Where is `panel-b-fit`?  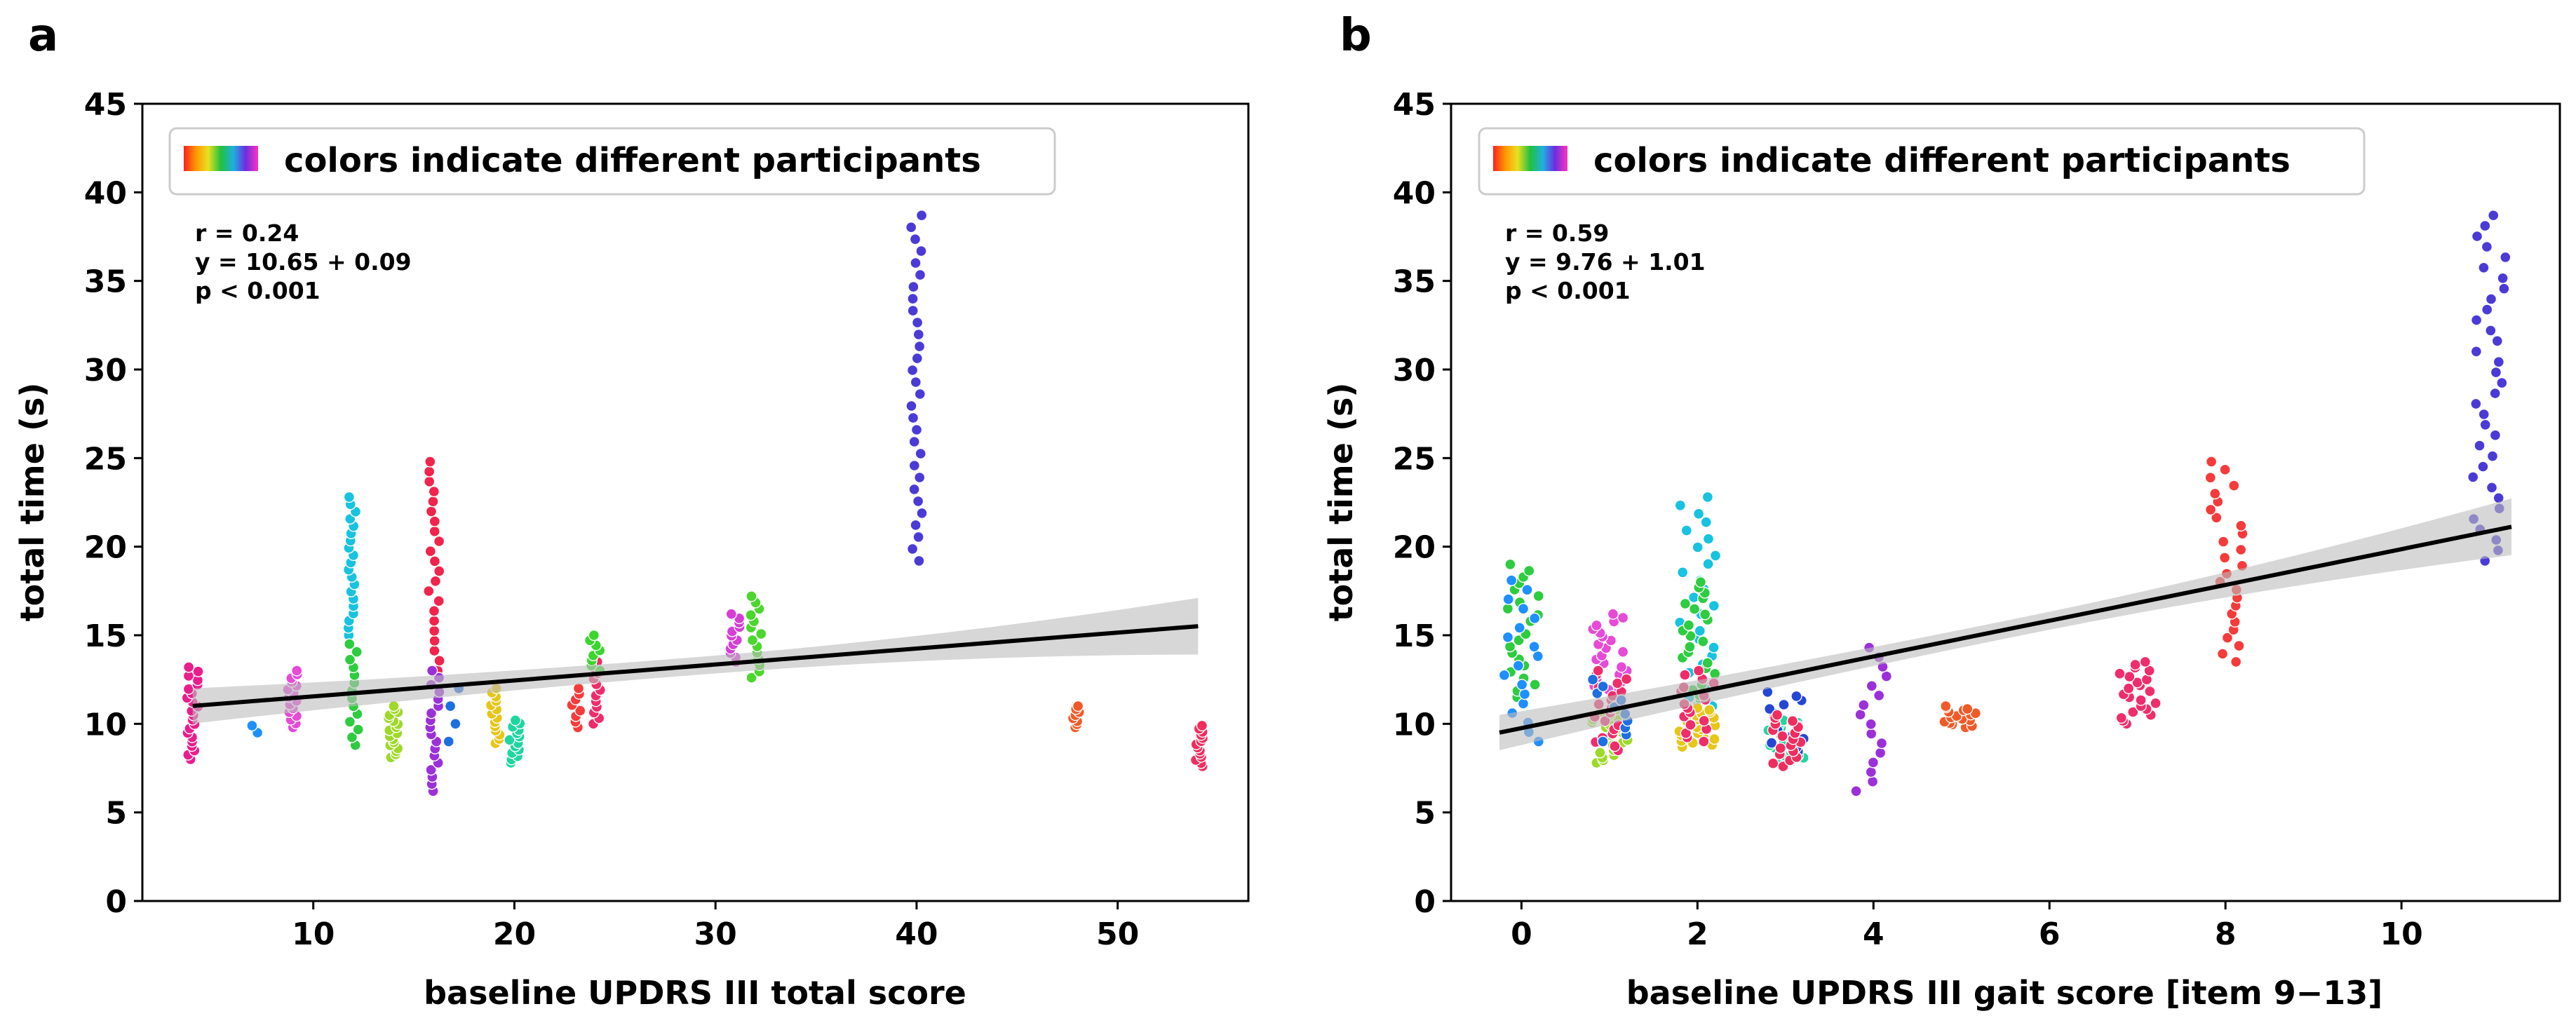
panel-b-fit is located at coordinates (2005, 624).